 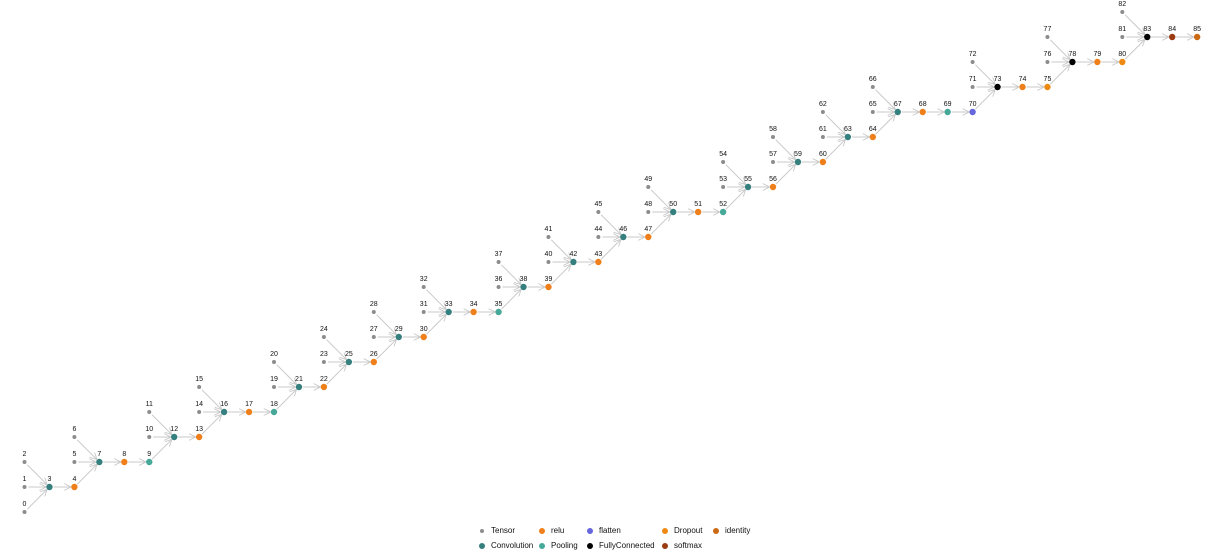 I want to click on node-label: 53, so click(x=723, y=179).